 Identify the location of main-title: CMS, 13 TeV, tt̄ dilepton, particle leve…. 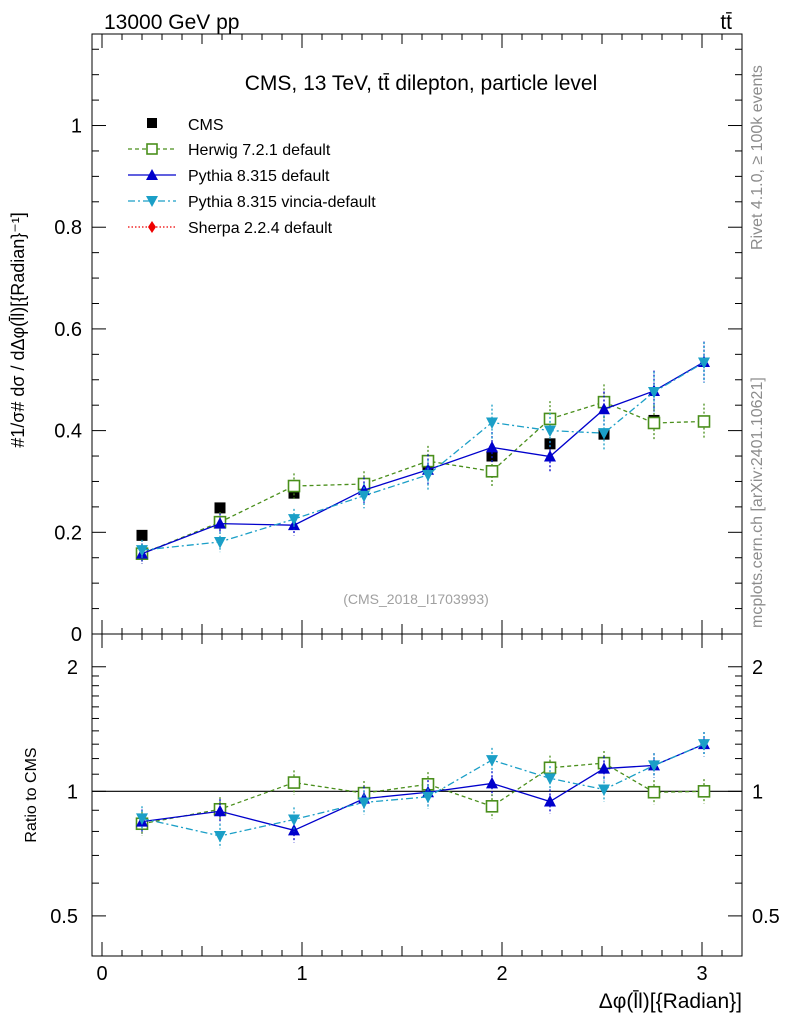
(421, 83).